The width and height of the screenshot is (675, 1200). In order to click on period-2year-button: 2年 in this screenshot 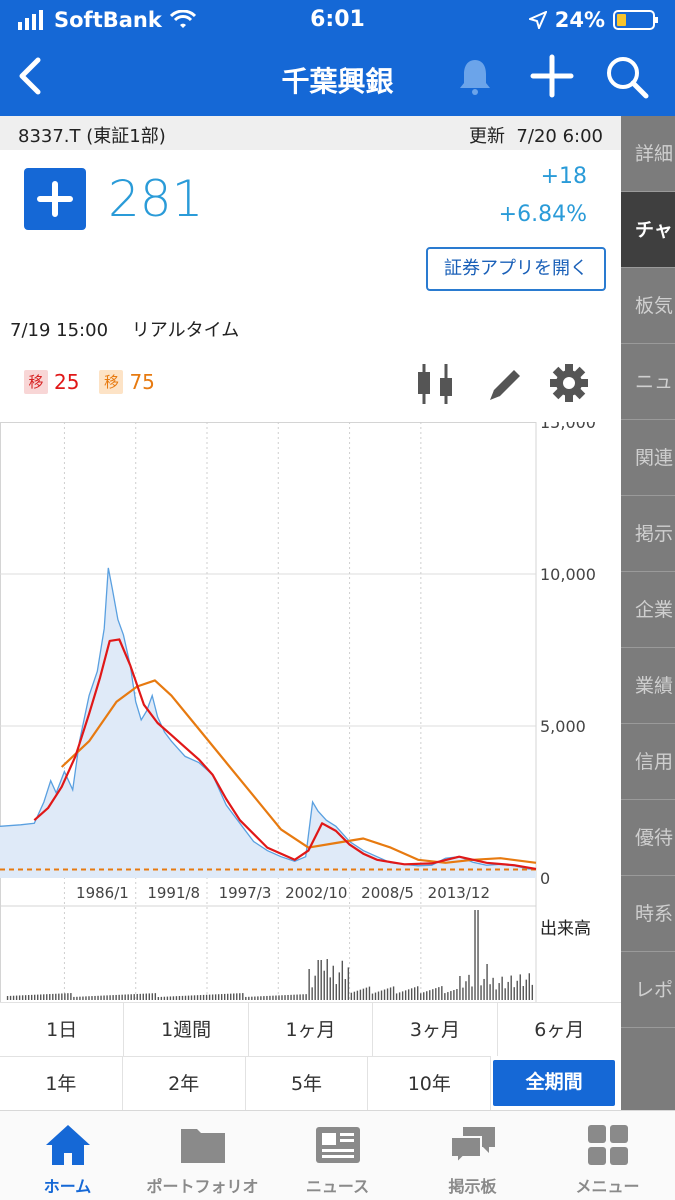, I will do `click(184, 1083)`.